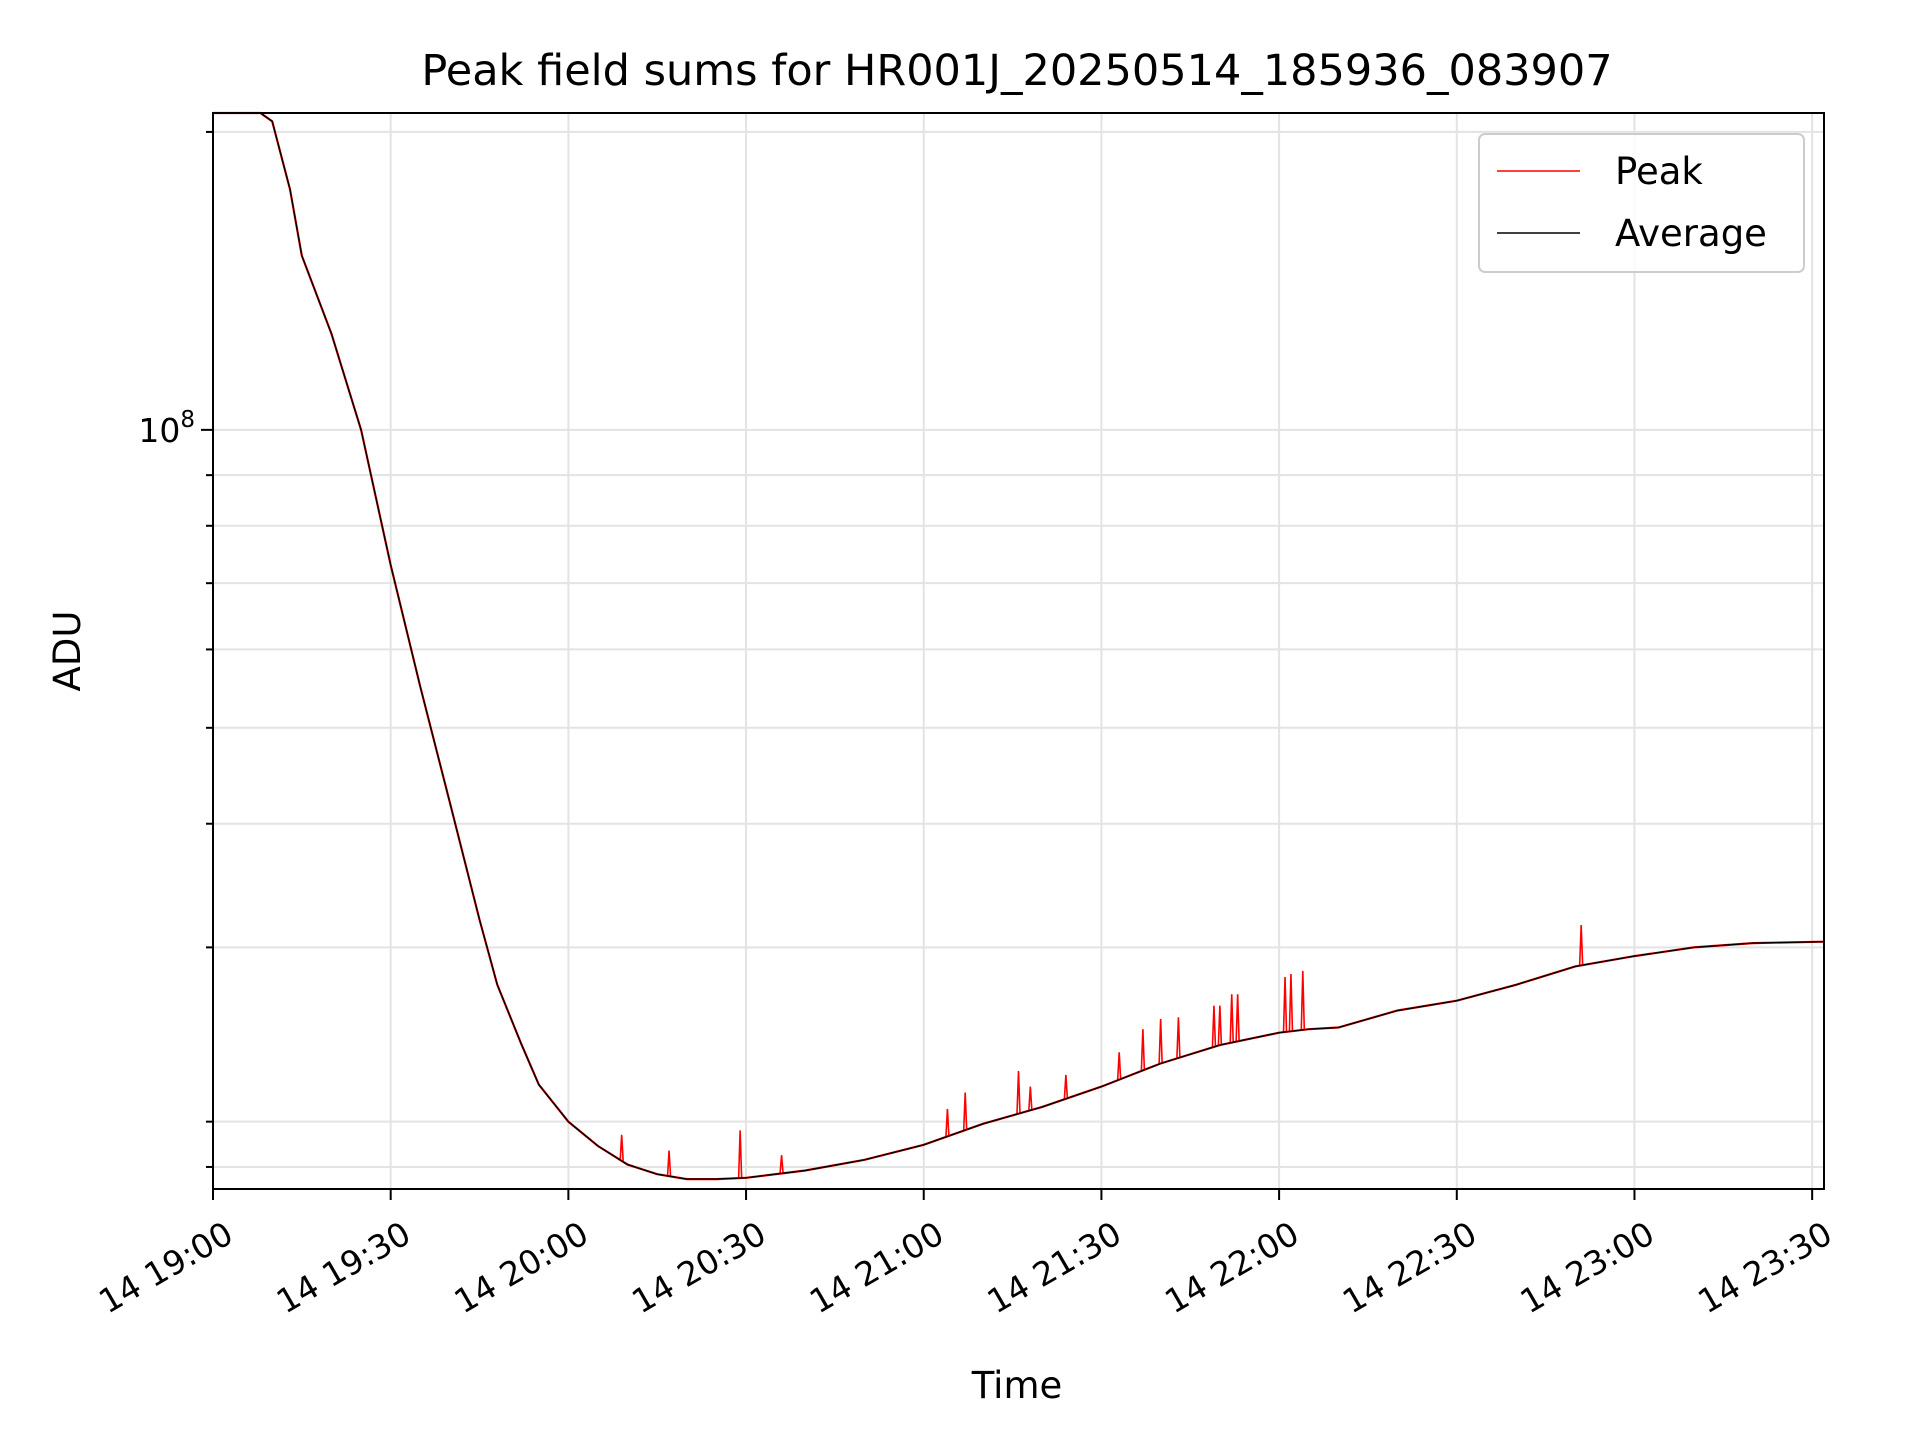 This screenshot has height=1440, width=1920. I want to click on x-axis-label: Time, so click(1017, 1385).